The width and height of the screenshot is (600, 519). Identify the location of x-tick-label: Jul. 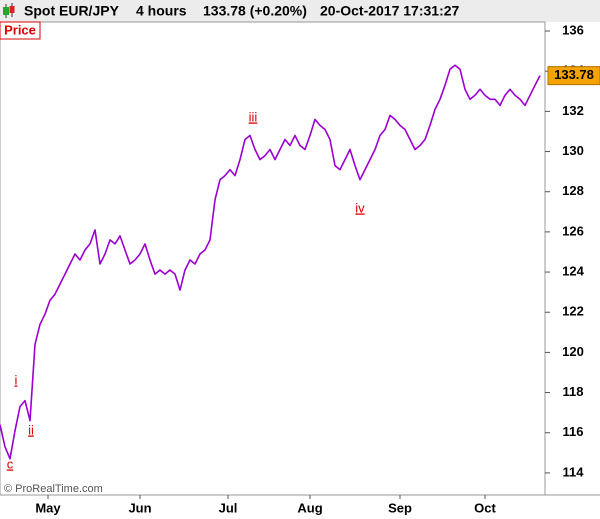
(228, 507).